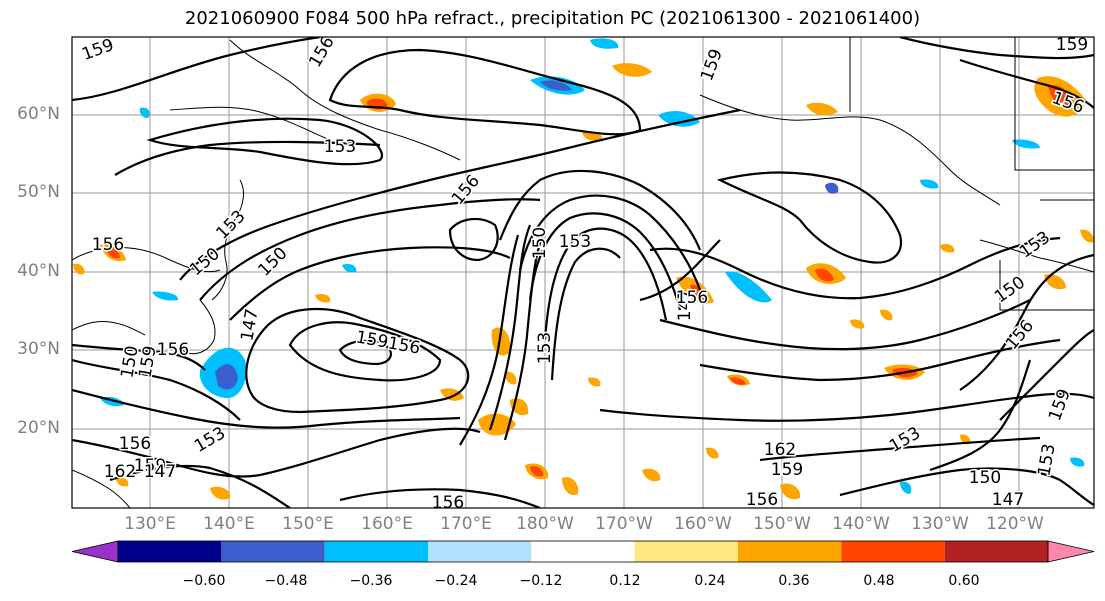 This screenshot has height=601, width=1105. What do you see at coordinates (879, 581) in the screenshot?
I see `colorbar-tick-label: 0.48` at bounding box center [879, 581].